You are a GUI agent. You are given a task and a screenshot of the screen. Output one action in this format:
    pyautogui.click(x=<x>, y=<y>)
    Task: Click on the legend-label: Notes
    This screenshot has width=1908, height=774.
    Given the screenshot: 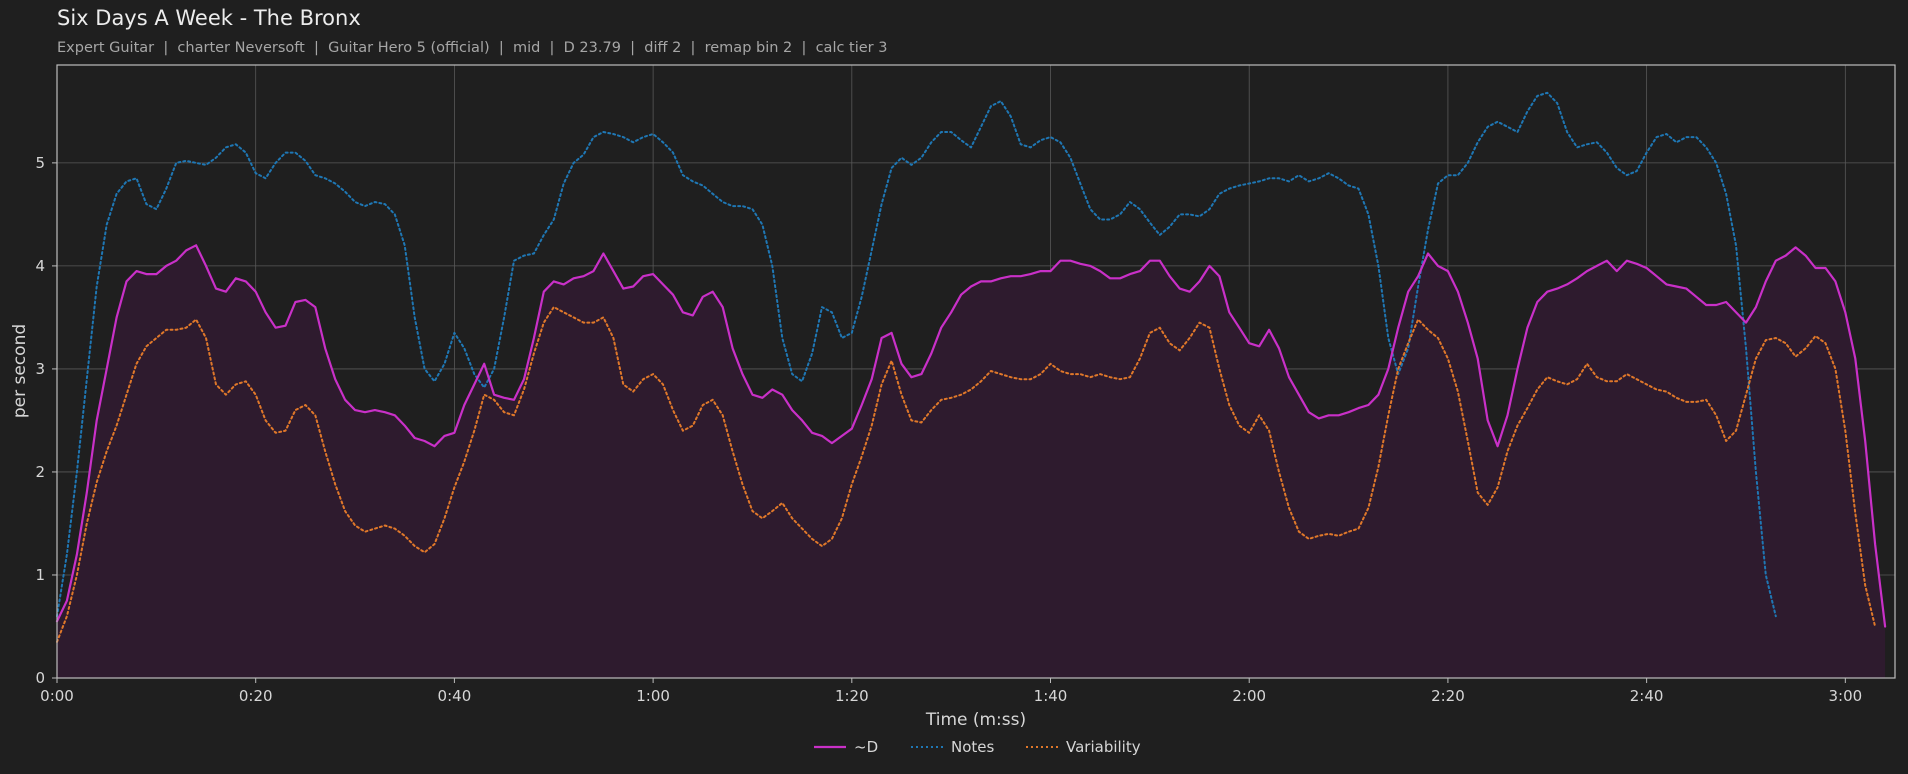 What is the action you would take?
    pyautogui.click(x=973, y=747)
    